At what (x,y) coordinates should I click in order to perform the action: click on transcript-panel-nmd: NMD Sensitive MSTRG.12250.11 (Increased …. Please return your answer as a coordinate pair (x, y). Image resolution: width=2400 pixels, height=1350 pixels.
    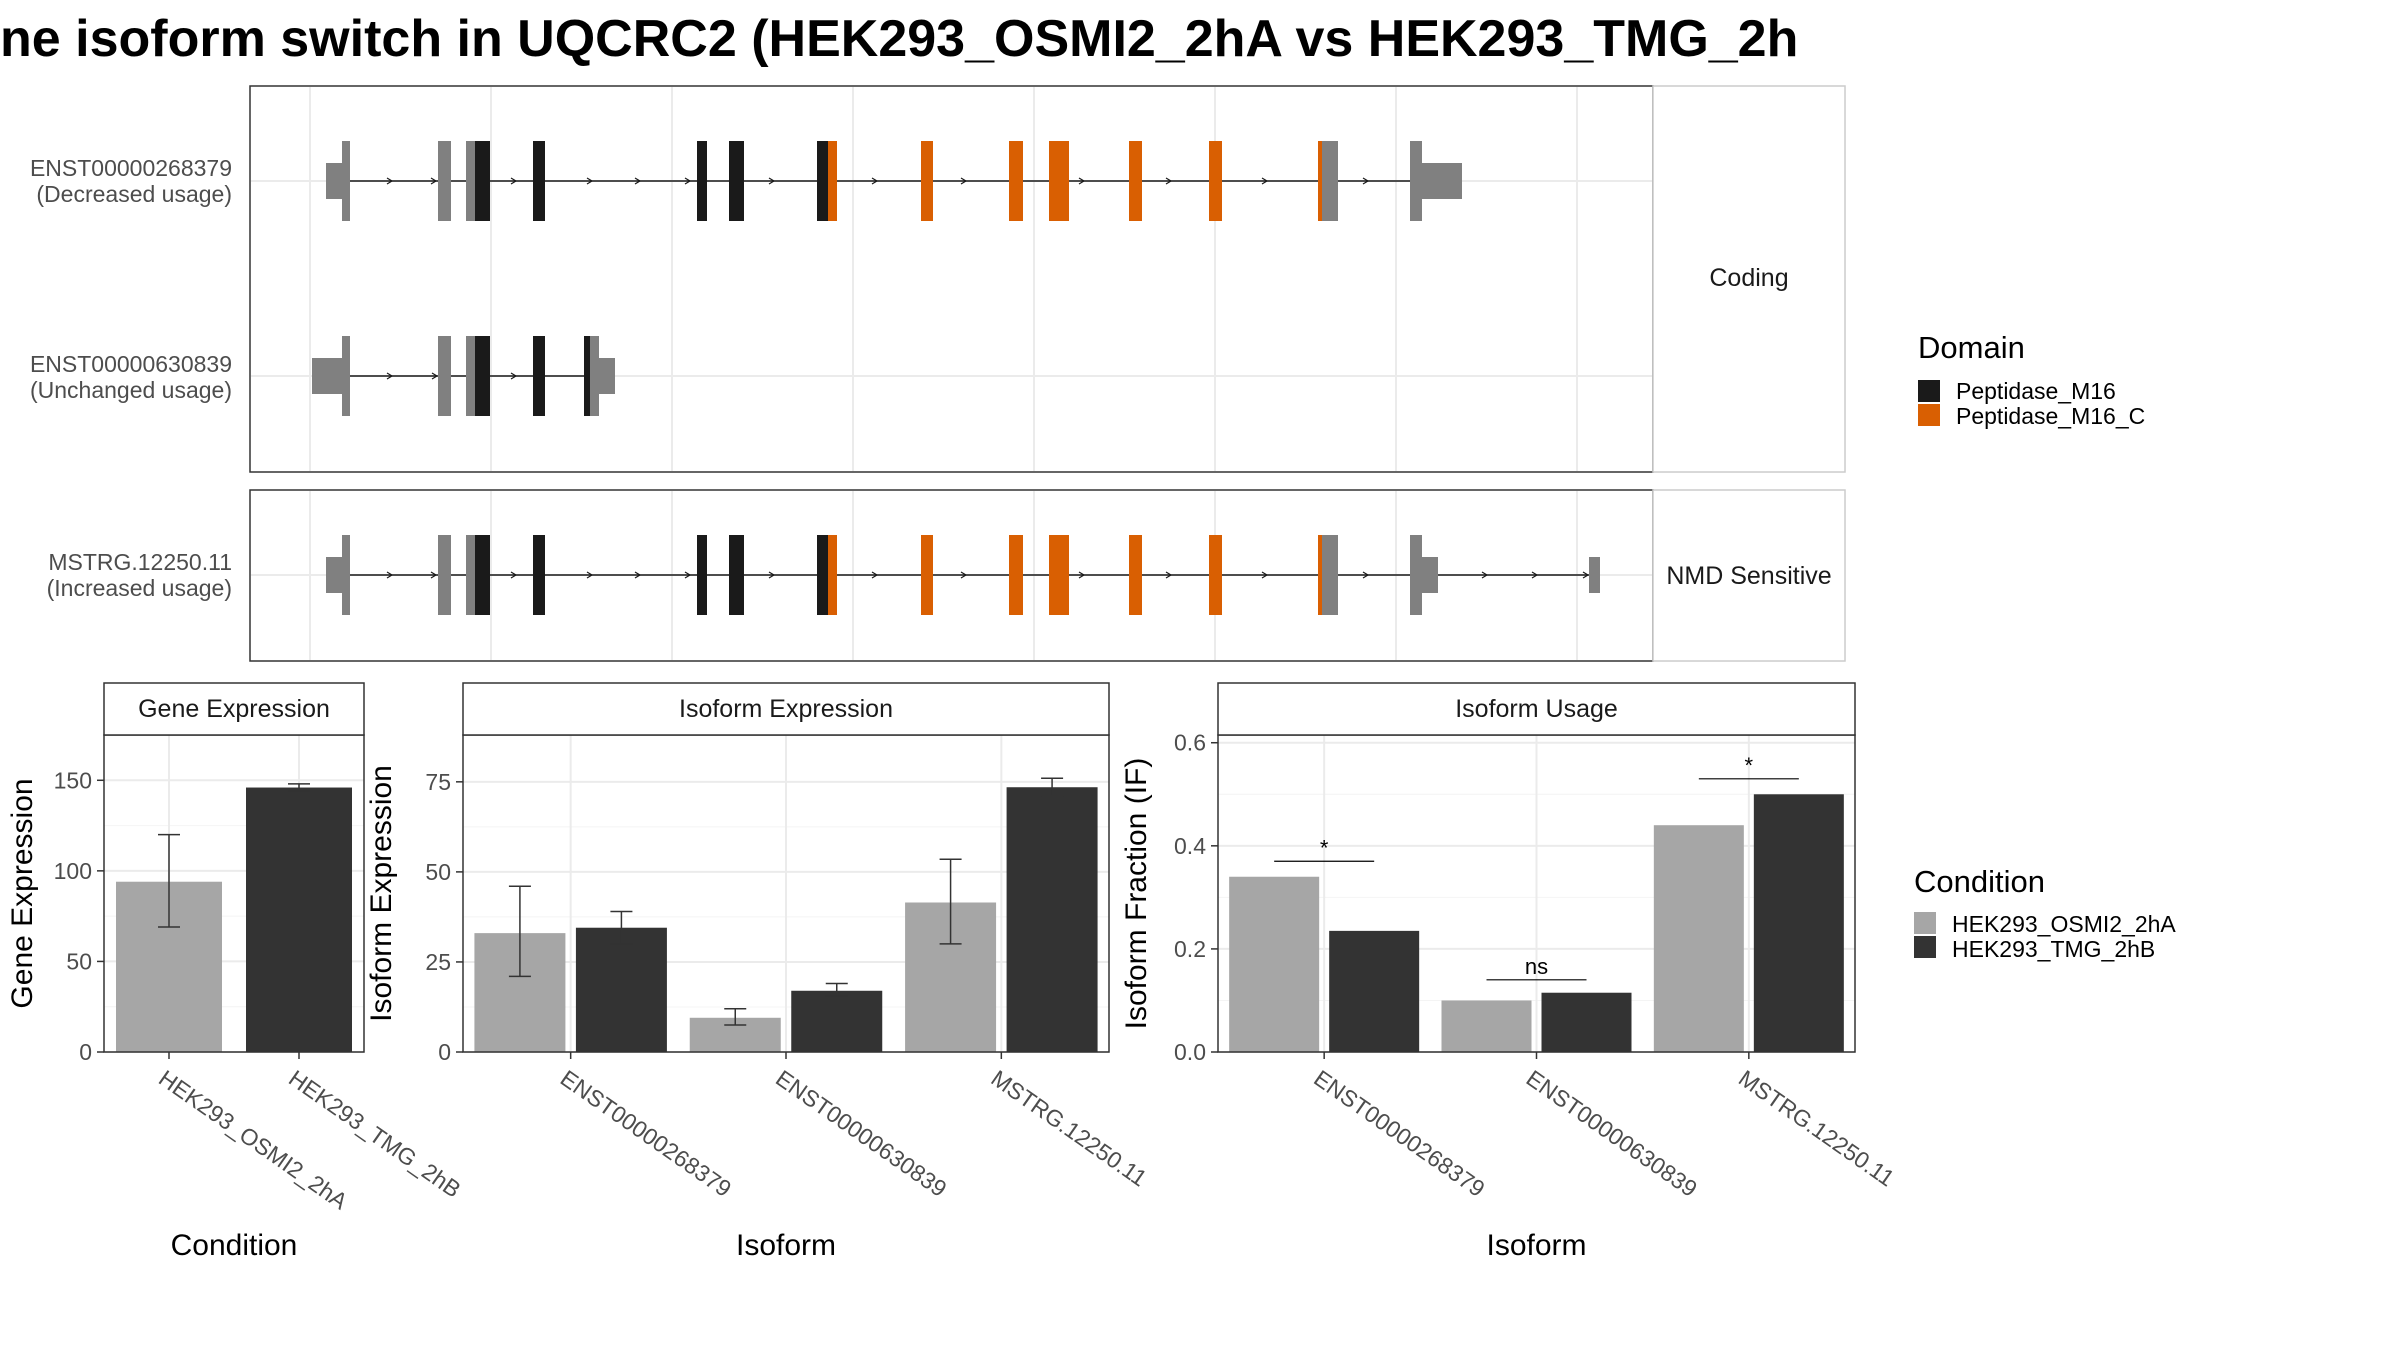
    Looking at the image, I should click on (946, 575).